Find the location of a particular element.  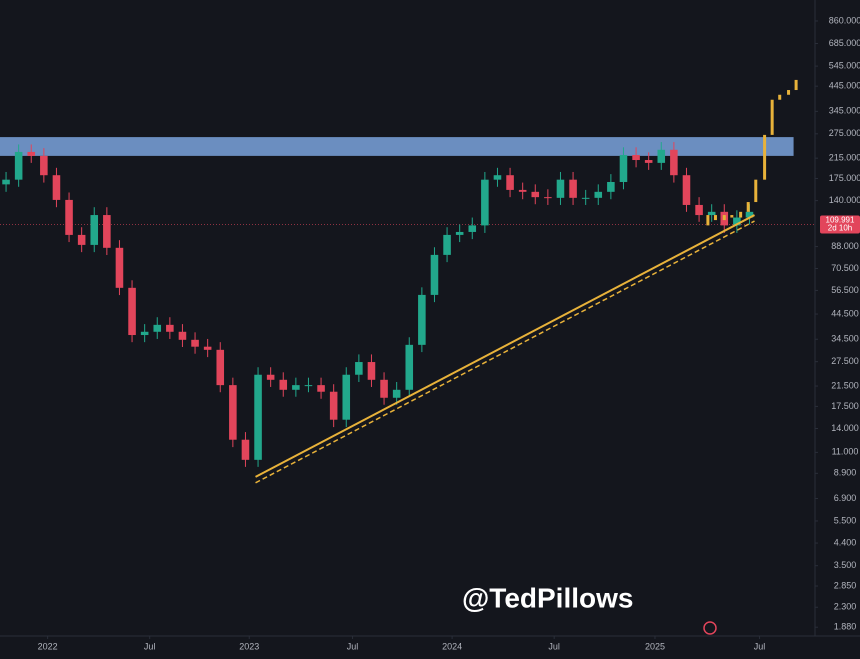

y-tick-label: 14.000 is located at coordinates (845, 428).